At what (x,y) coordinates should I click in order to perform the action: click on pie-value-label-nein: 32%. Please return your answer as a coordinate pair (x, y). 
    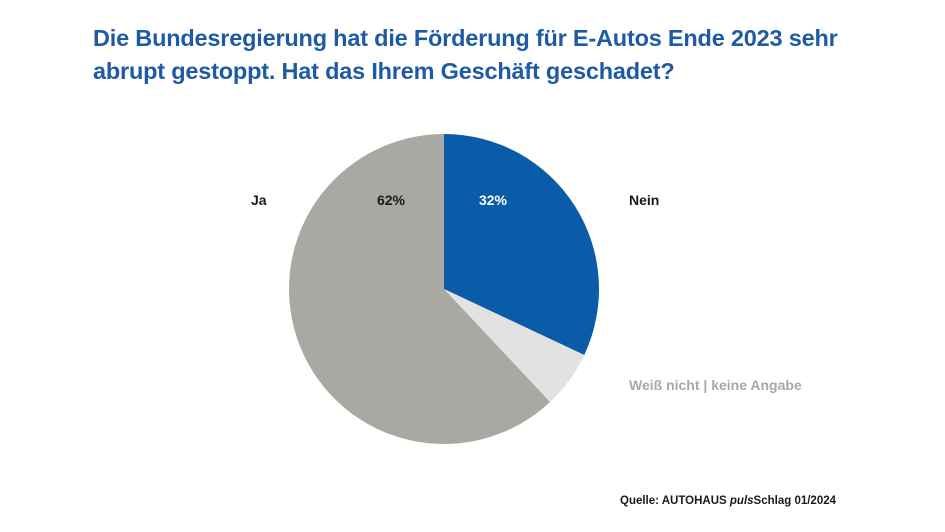
    Looking at the image, I should click on (493, 200).